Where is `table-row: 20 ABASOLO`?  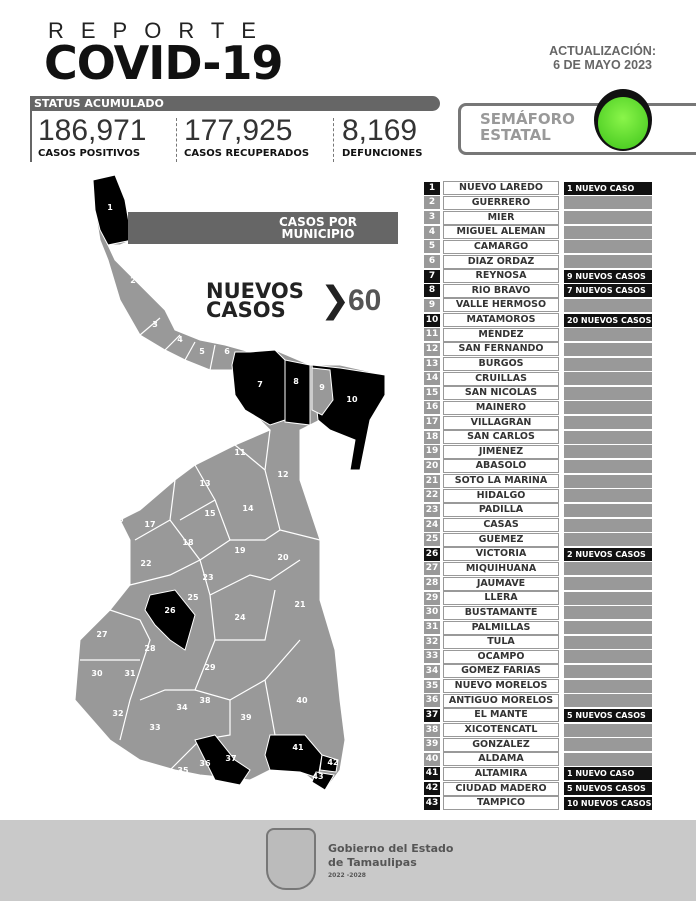
table-row: 20 ABASOLO is located at coordinates (539, 466).